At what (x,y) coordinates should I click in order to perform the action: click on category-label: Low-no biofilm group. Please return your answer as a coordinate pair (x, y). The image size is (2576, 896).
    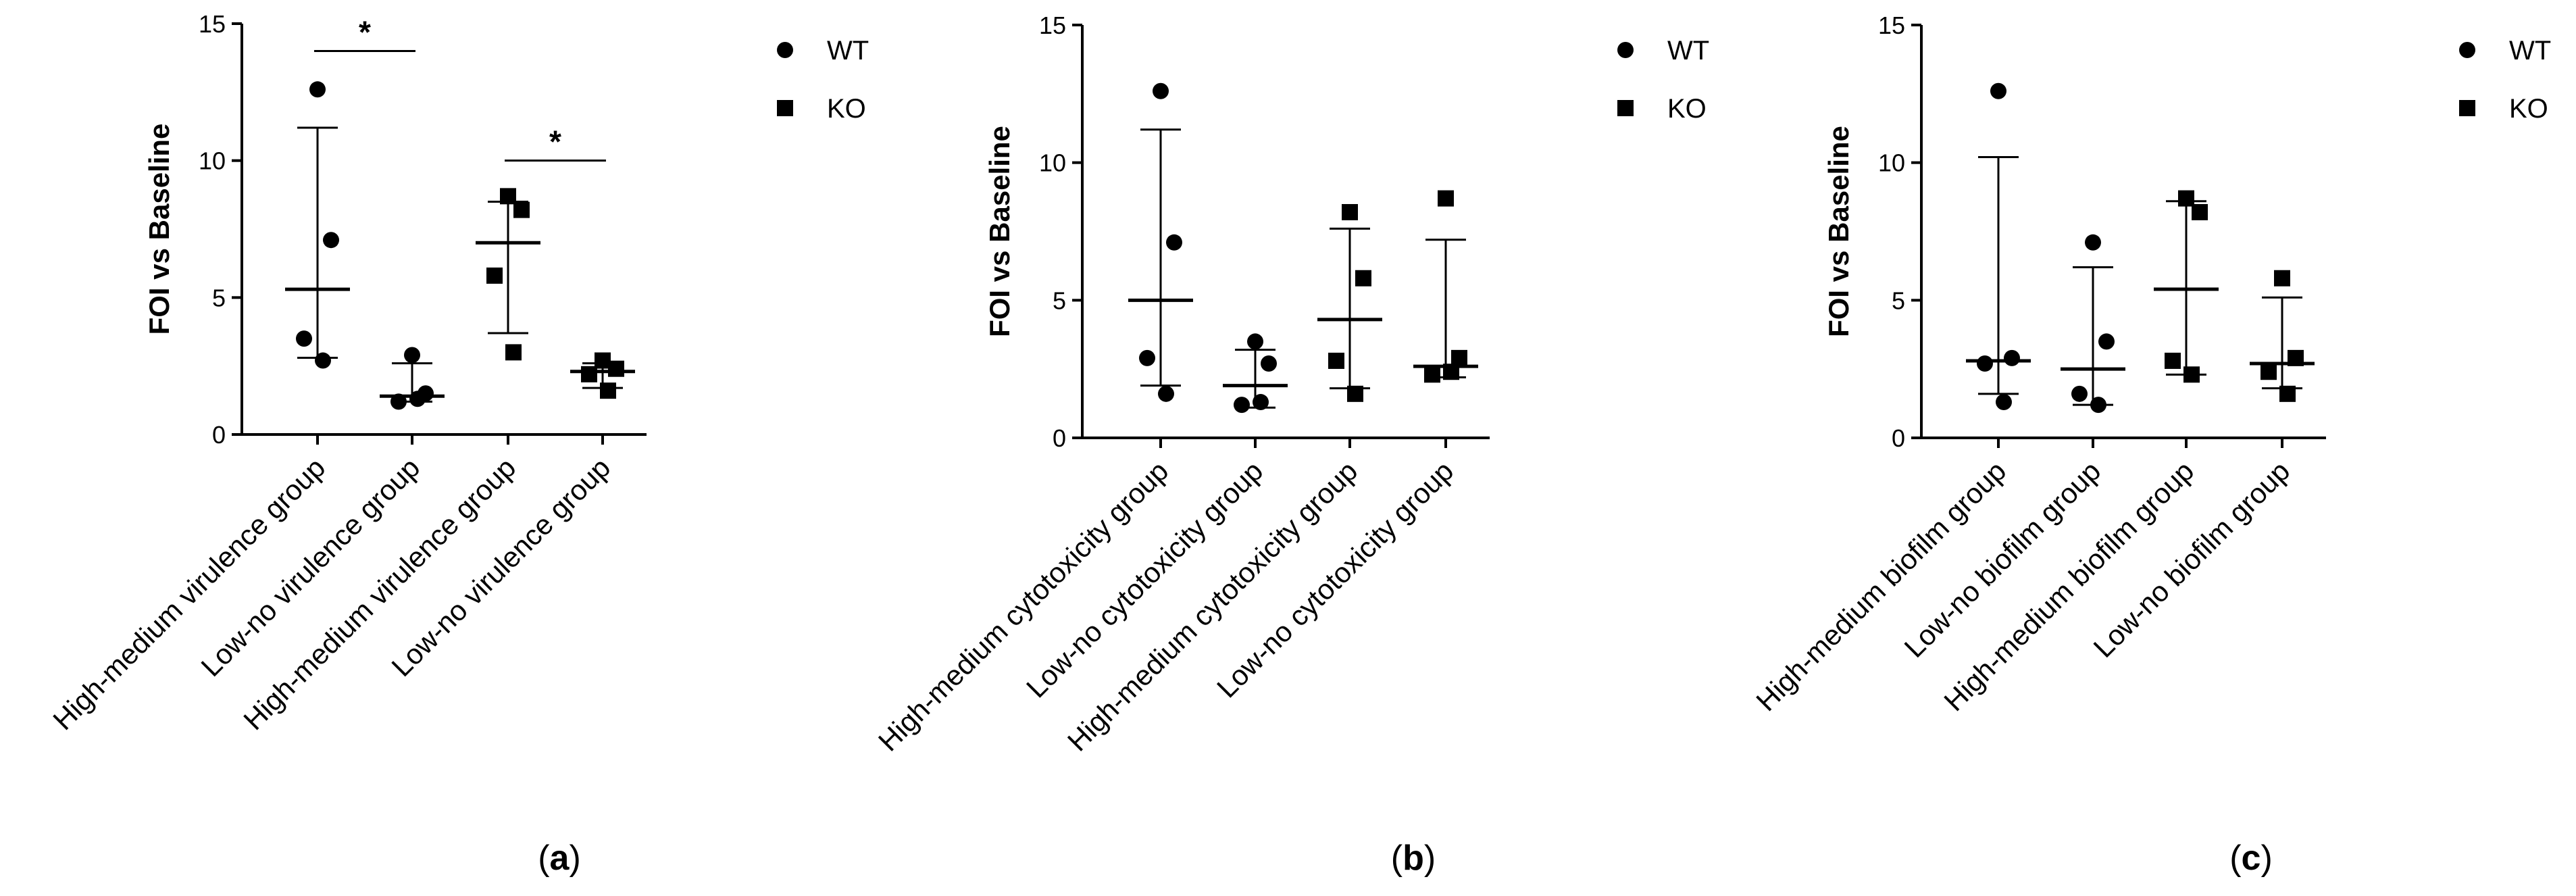
    Looking at the image, I should click on (2191, 559).